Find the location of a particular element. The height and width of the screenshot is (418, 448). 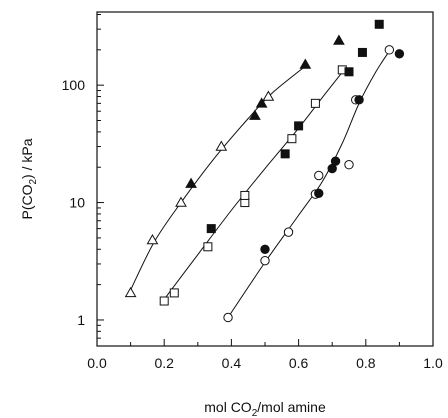

x-tick-label: 0.2 is located at coordinates (164, 363).